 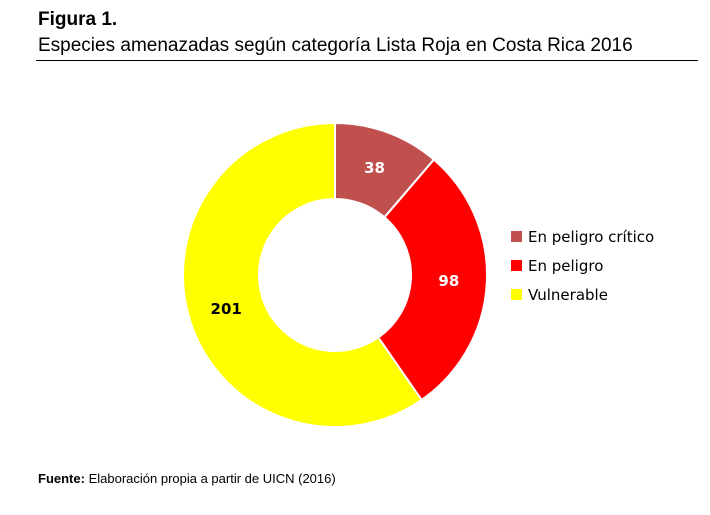 I want to click on donut-slice-en-peligro, so click(x=432, y=280).